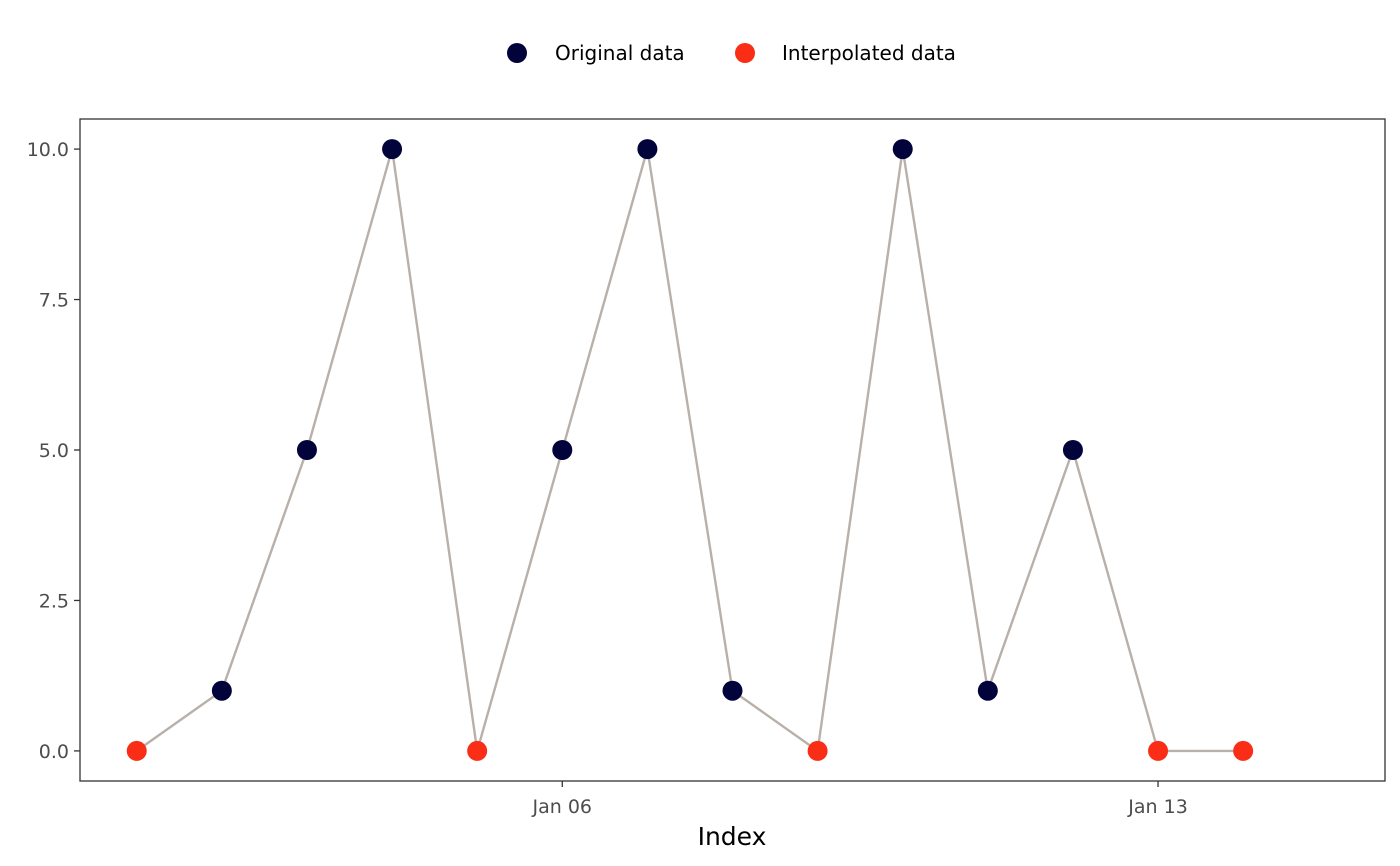 This screenshot has height=866, width=1400. I want to click on legend-label: Original data, so click(620, 53).